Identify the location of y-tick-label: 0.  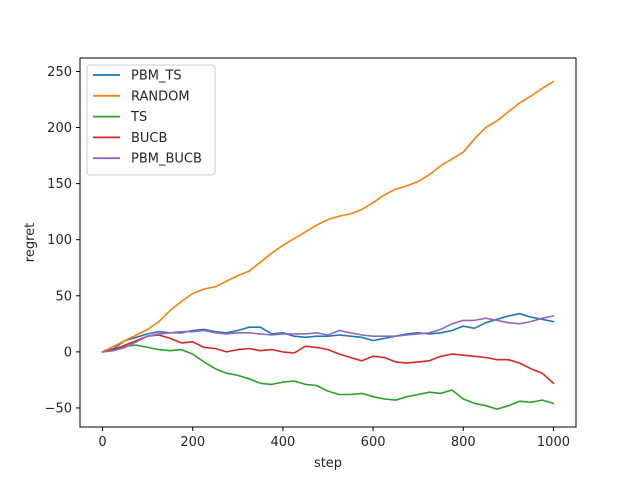
(68, 352).